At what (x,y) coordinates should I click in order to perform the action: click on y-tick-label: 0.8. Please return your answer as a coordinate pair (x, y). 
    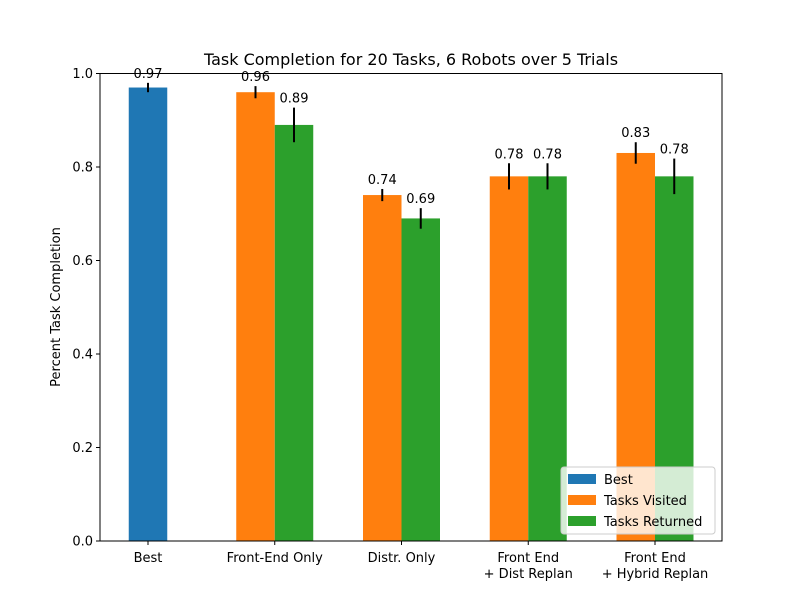
    Looking at the image, I should click on (82, 168).